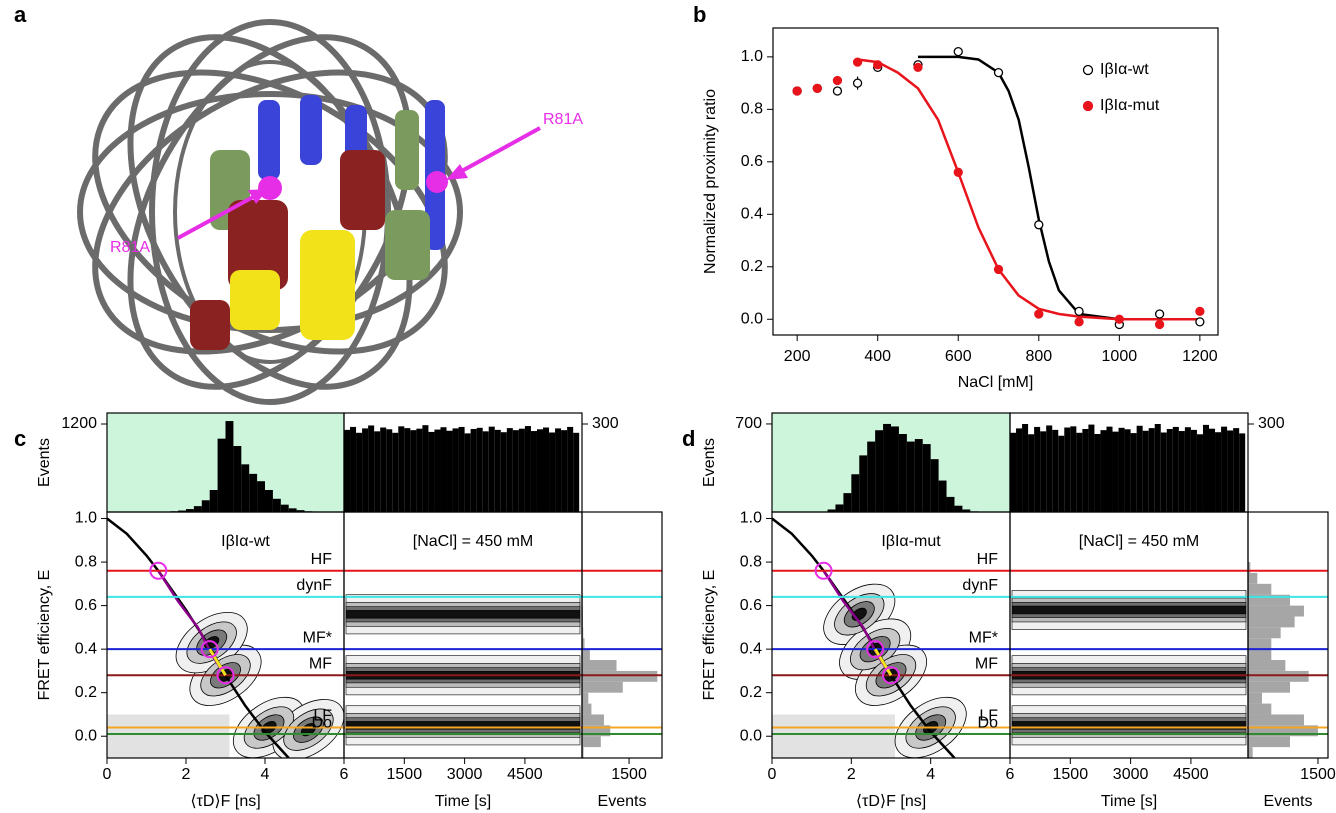 The width and height of the screenshot is (1336, 813). I want to click on time-stripe, so click(463, 725).